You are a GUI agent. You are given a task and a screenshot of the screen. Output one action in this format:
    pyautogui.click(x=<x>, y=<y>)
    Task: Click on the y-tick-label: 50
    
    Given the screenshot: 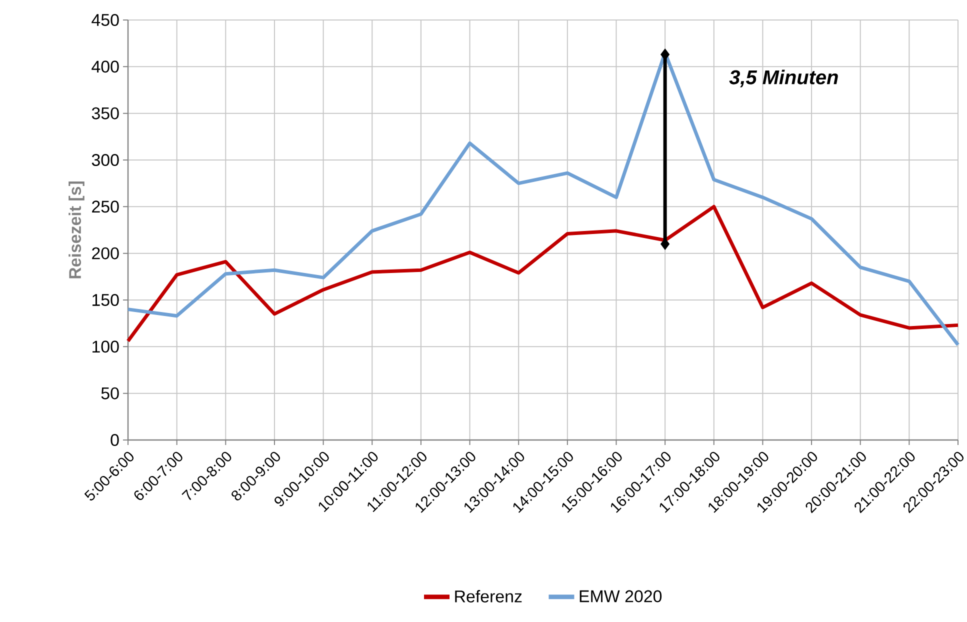 What is the action you would take?
    pyautogui.click(x=110, y=393)
    